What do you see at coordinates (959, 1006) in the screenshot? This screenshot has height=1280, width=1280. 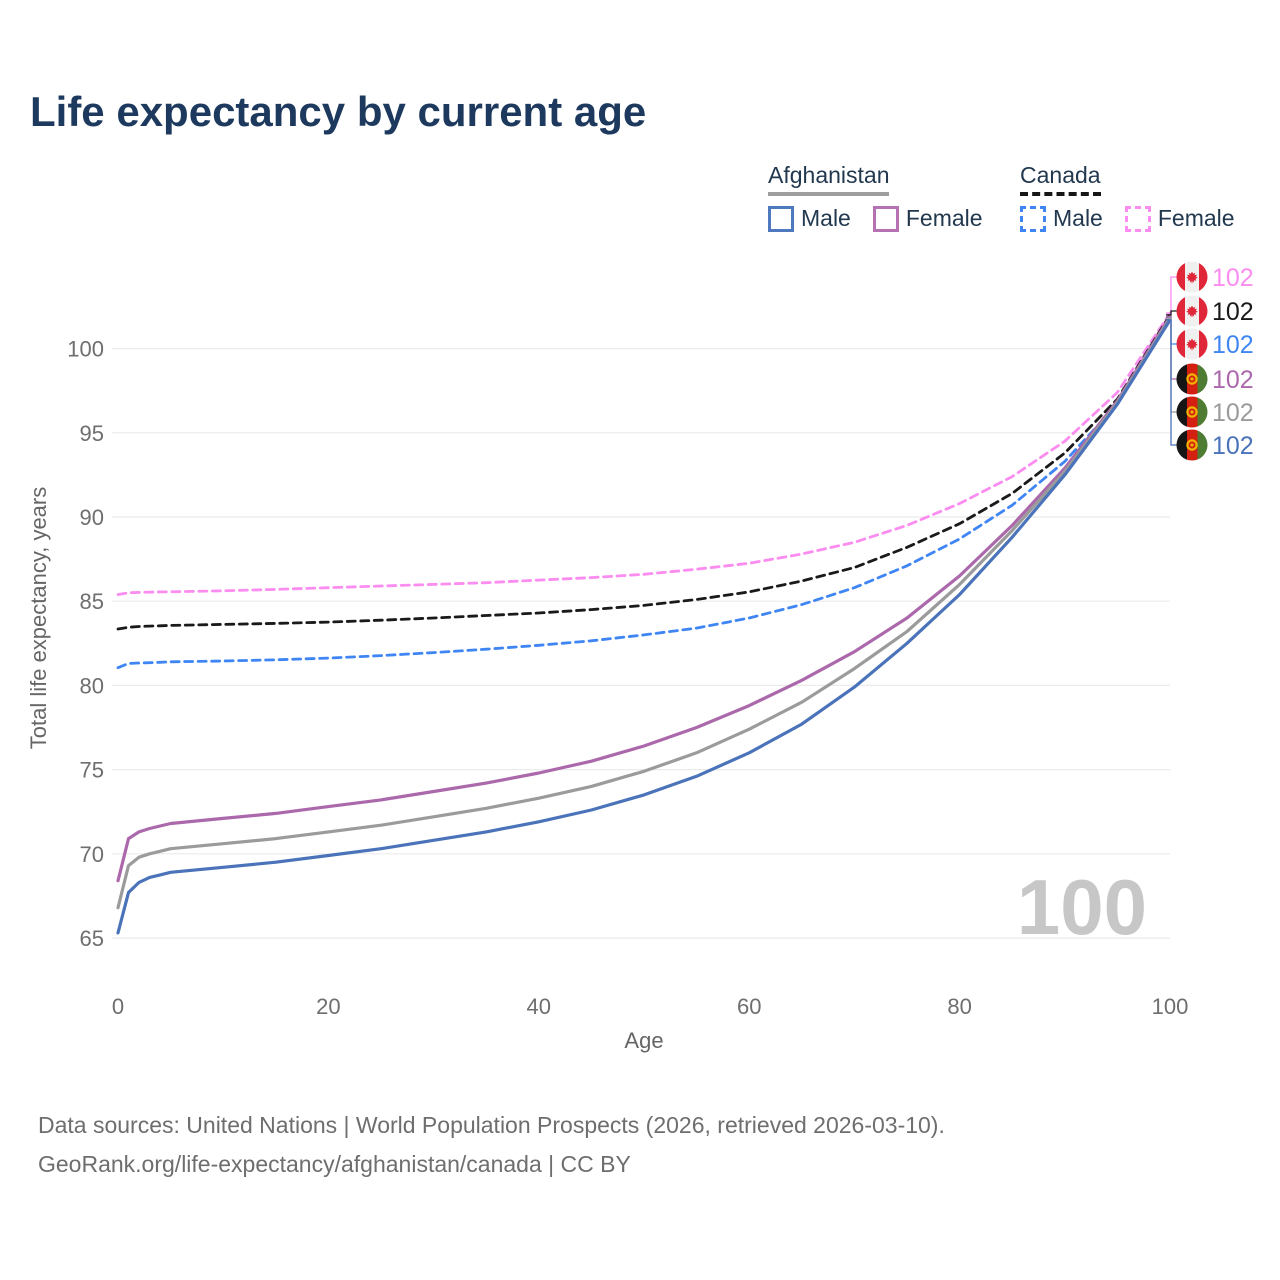 I see `x-tick-label: 80` at bounding box center [959, 1006].